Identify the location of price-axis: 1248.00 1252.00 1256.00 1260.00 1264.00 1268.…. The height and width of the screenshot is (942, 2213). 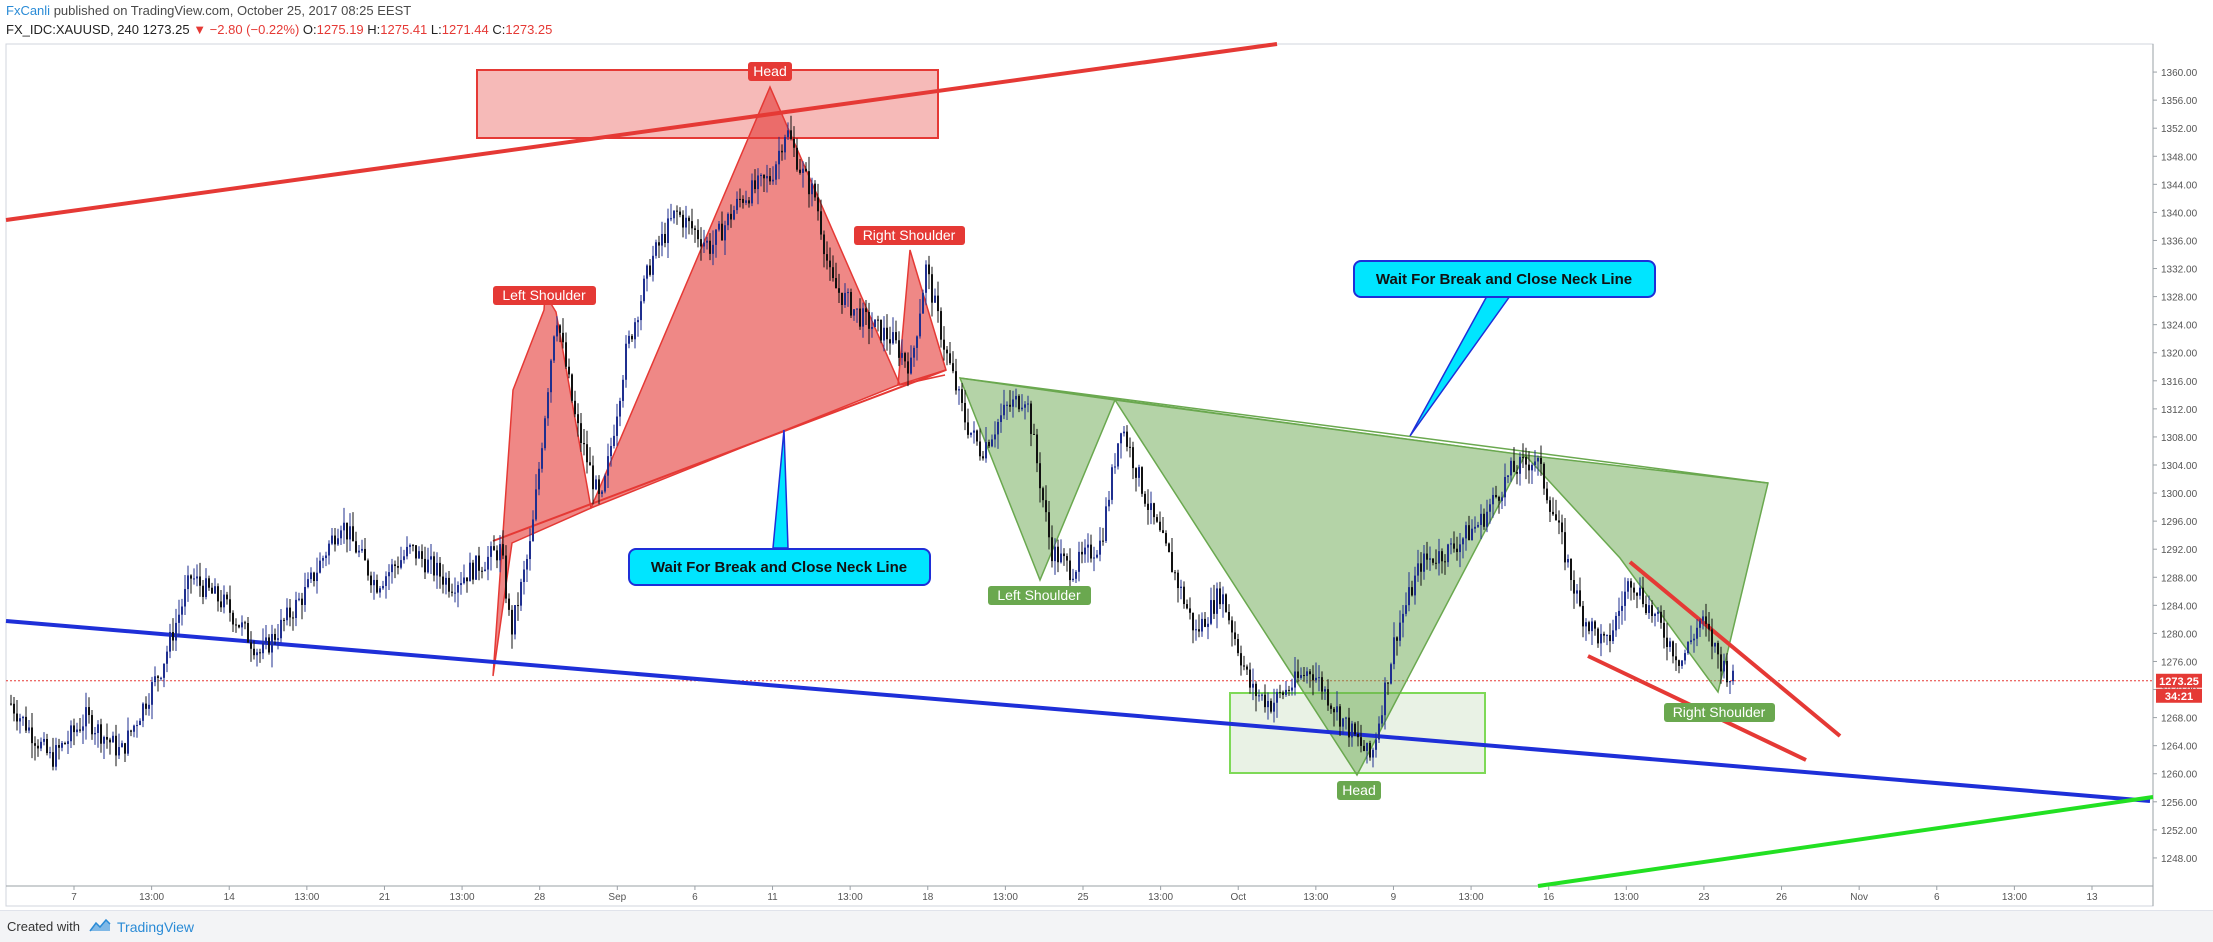
(2175, 466).